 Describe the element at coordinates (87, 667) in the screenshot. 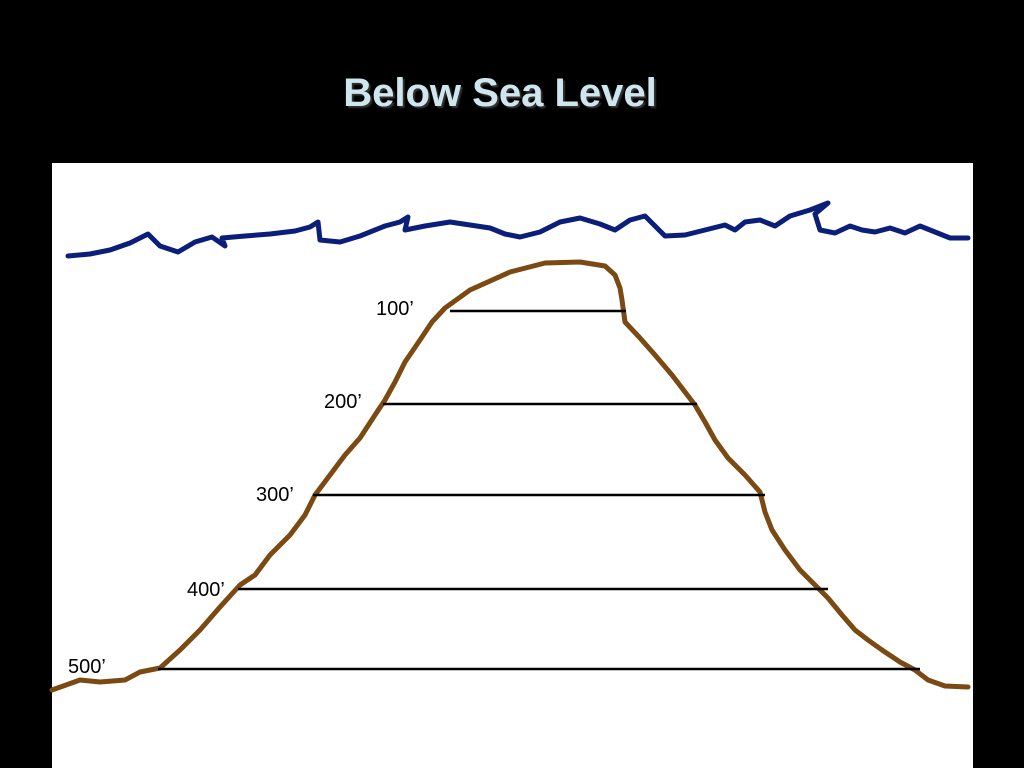

I see `depth-label: 500’` at that location.